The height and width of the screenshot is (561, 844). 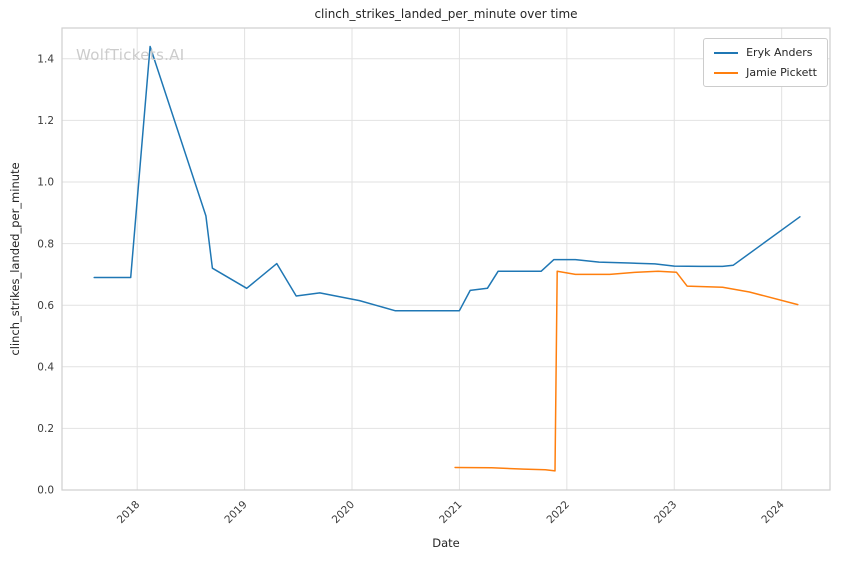 What do you see at coordinates (726, 72) in the screenshot?
I see `legend-line-swatch-orange` at bounding box center [726, 72].